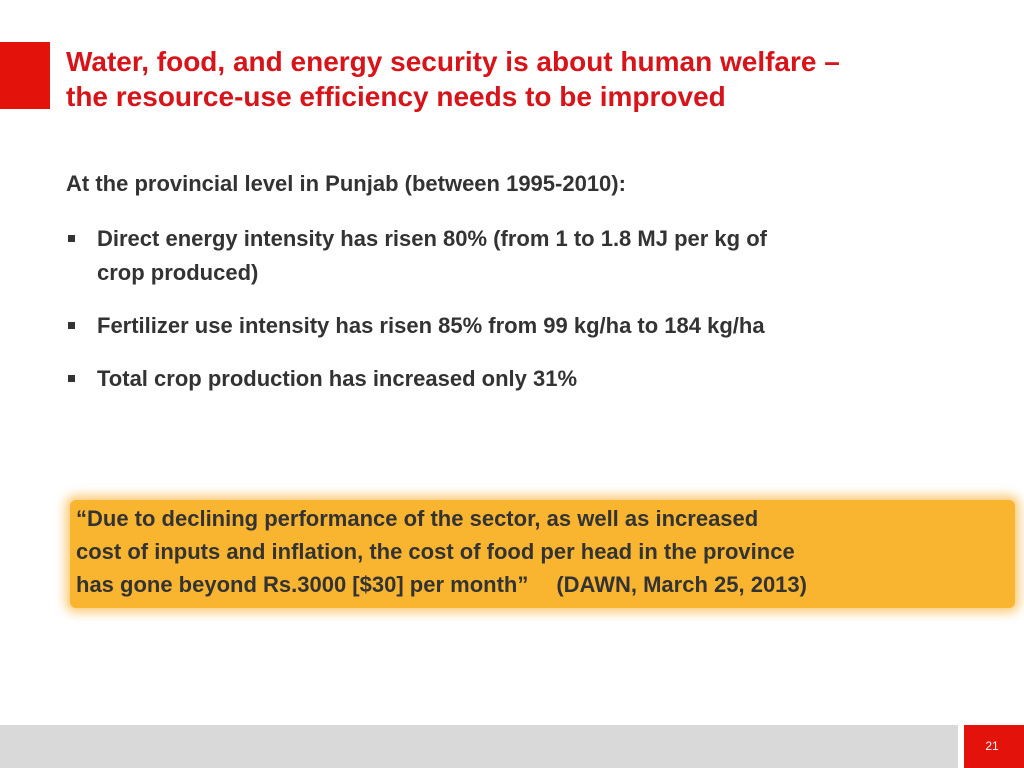  I want to click on bullet-line: crop produced), so click(178, 272).